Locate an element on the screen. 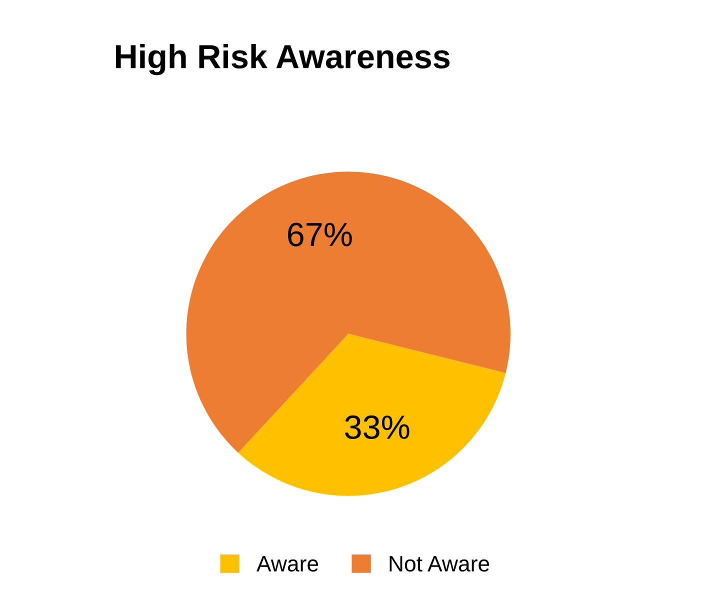 This screenshot has height=596, width=711. chart-title: High Risk Awareness is located at coordinates (283, 60).